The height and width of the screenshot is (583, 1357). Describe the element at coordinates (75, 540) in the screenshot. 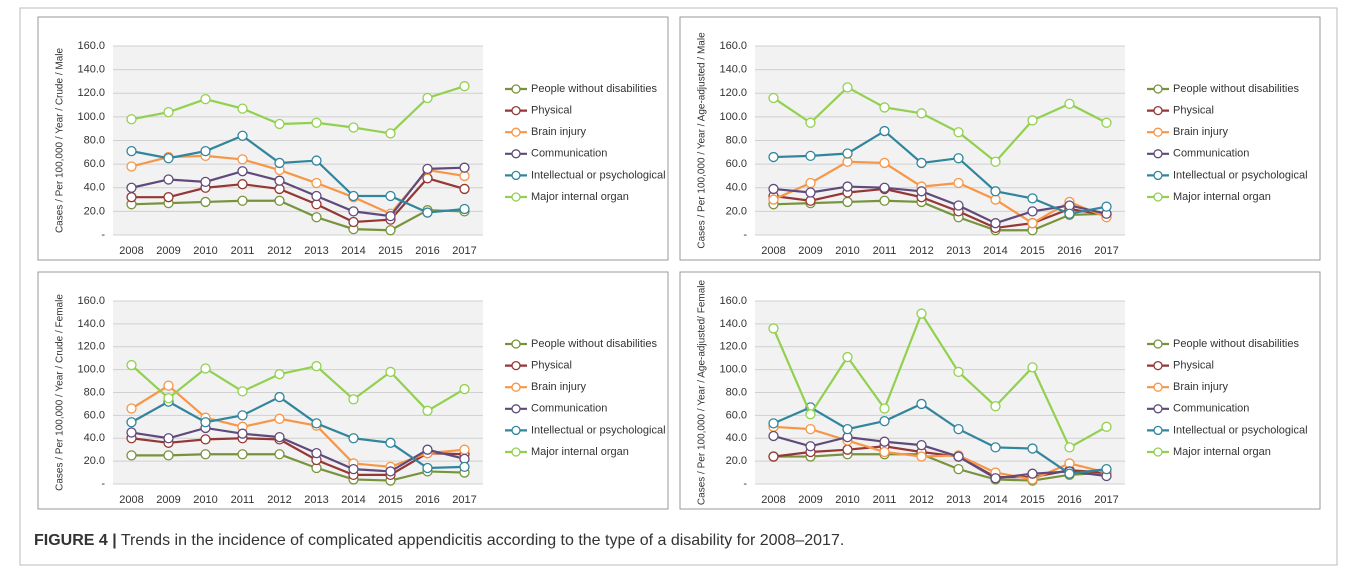

I see `caption-label: FIGURE 4 |` at that location.